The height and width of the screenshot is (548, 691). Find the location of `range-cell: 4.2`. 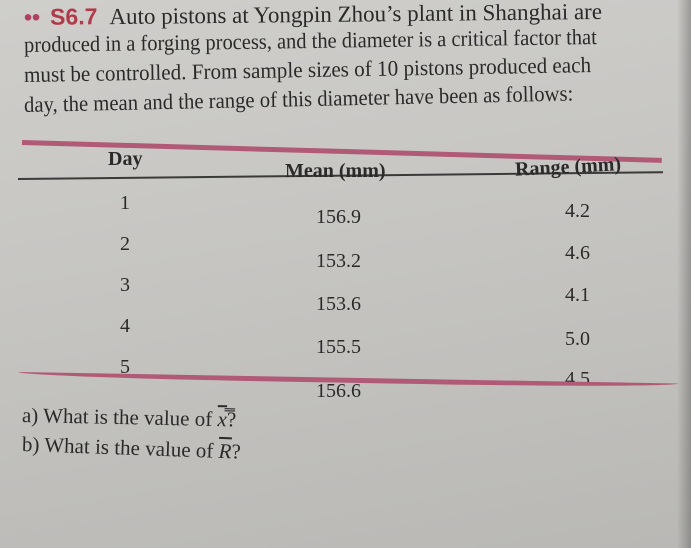

range-cell: 4.2 is located at coordinates (577, 211).